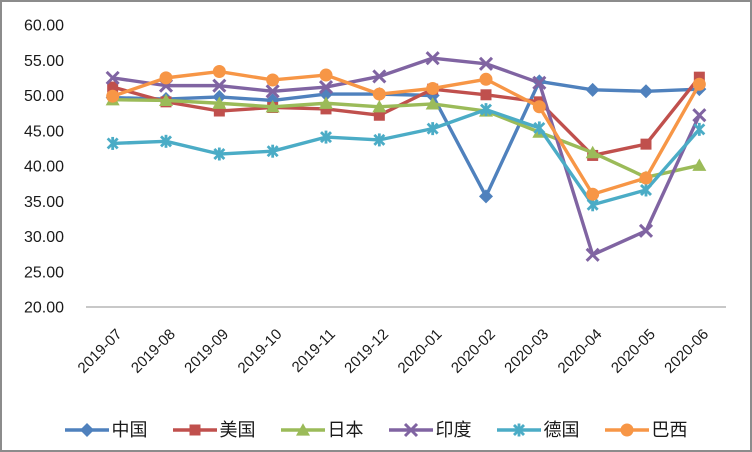  I want to click on y-tick-label: 20.00, so click(44, 308).